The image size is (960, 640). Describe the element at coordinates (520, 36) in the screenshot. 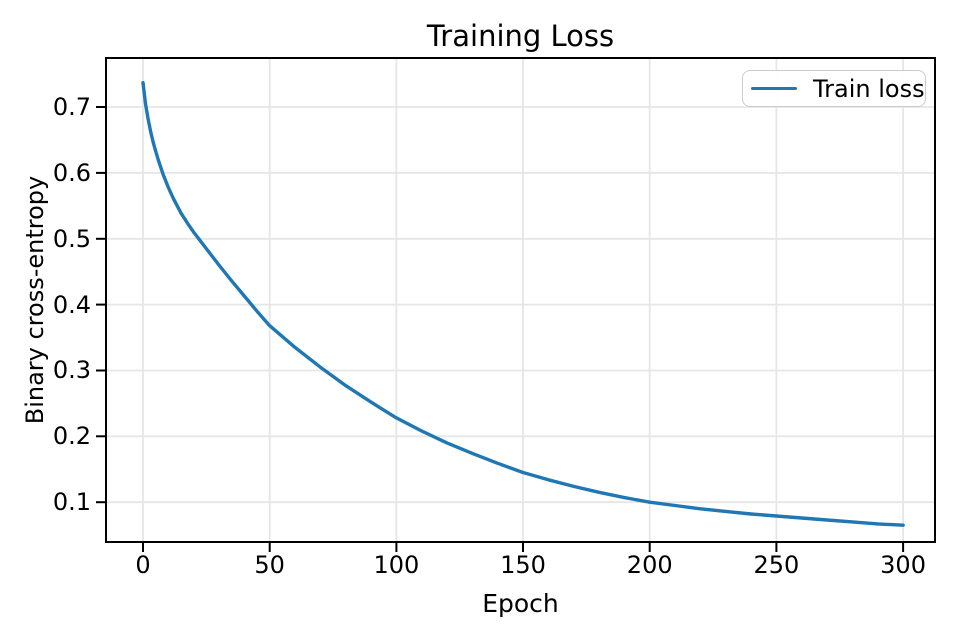

I see `chart-title: Training Loss` at that location.